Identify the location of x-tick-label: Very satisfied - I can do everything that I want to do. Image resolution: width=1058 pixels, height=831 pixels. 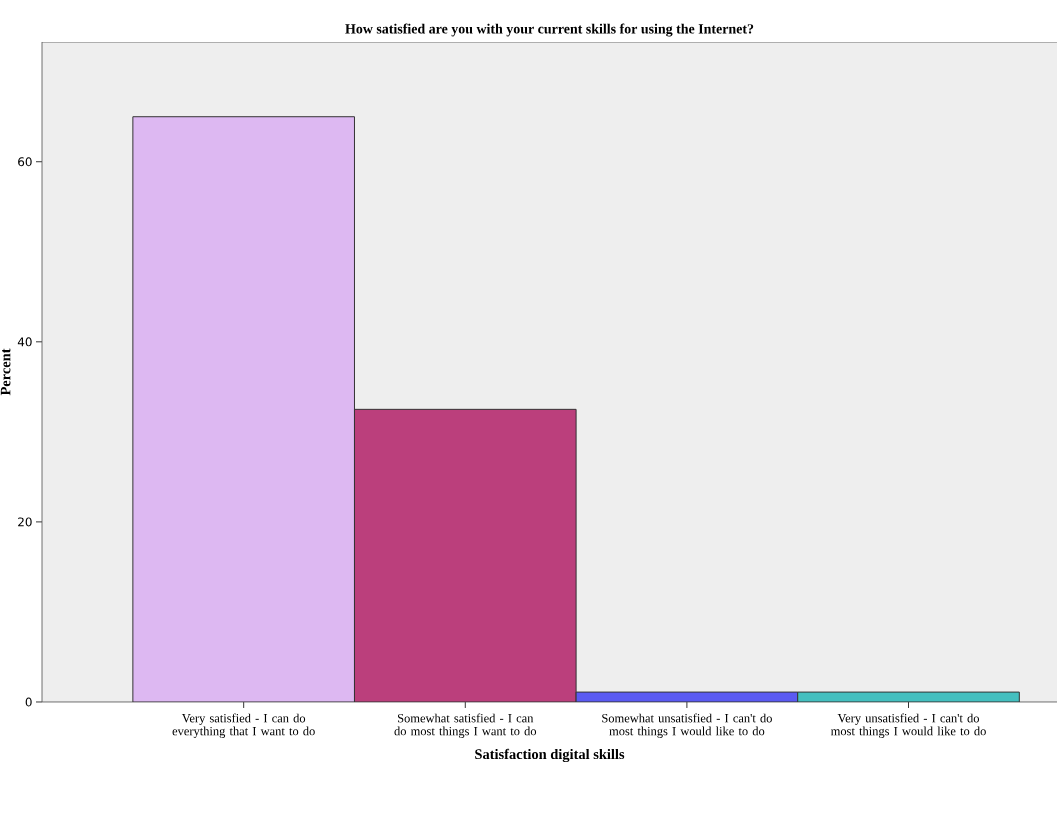
(243, 725).